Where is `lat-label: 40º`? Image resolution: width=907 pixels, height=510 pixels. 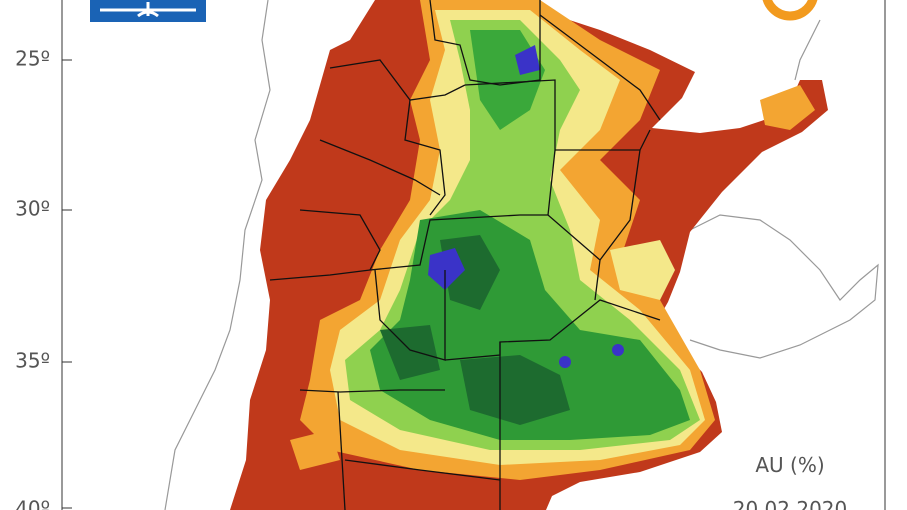
lat-label: 40º is located at coordinates (32, 503).